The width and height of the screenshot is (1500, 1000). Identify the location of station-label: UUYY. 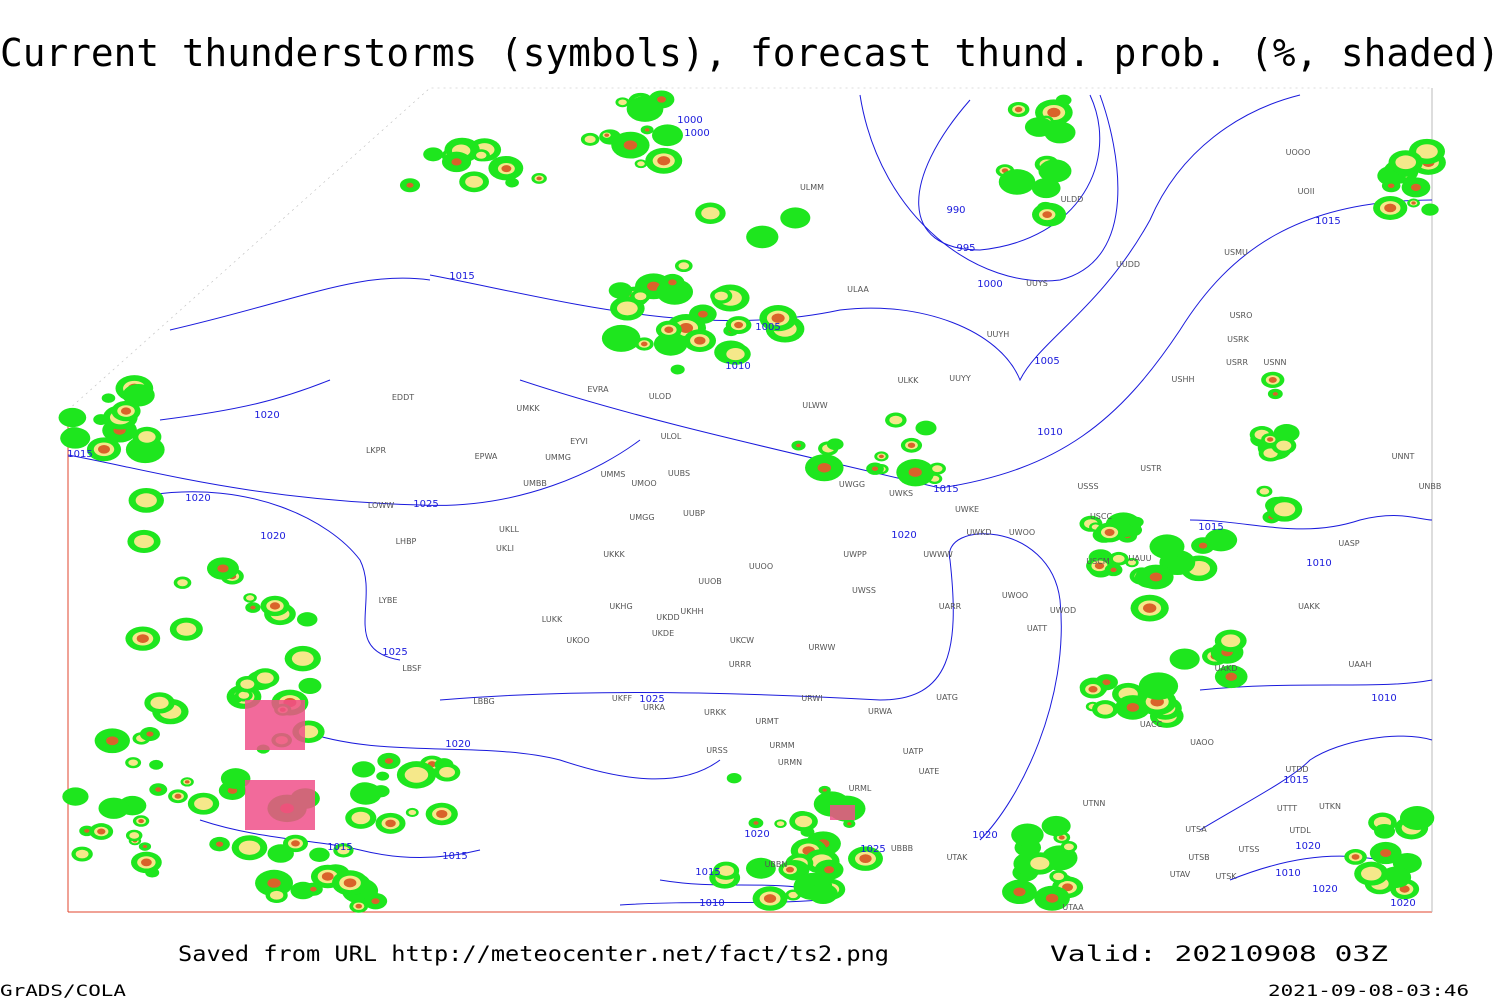
(960, 378).